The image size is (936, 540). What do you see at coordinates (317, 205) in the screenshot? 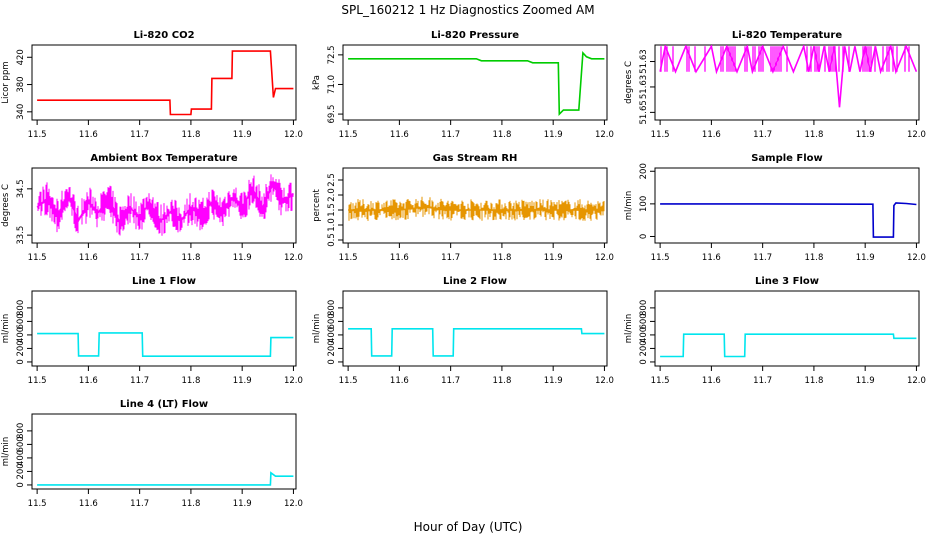
I see `panel-ylabel: percent` at bounding box center [317, 205].